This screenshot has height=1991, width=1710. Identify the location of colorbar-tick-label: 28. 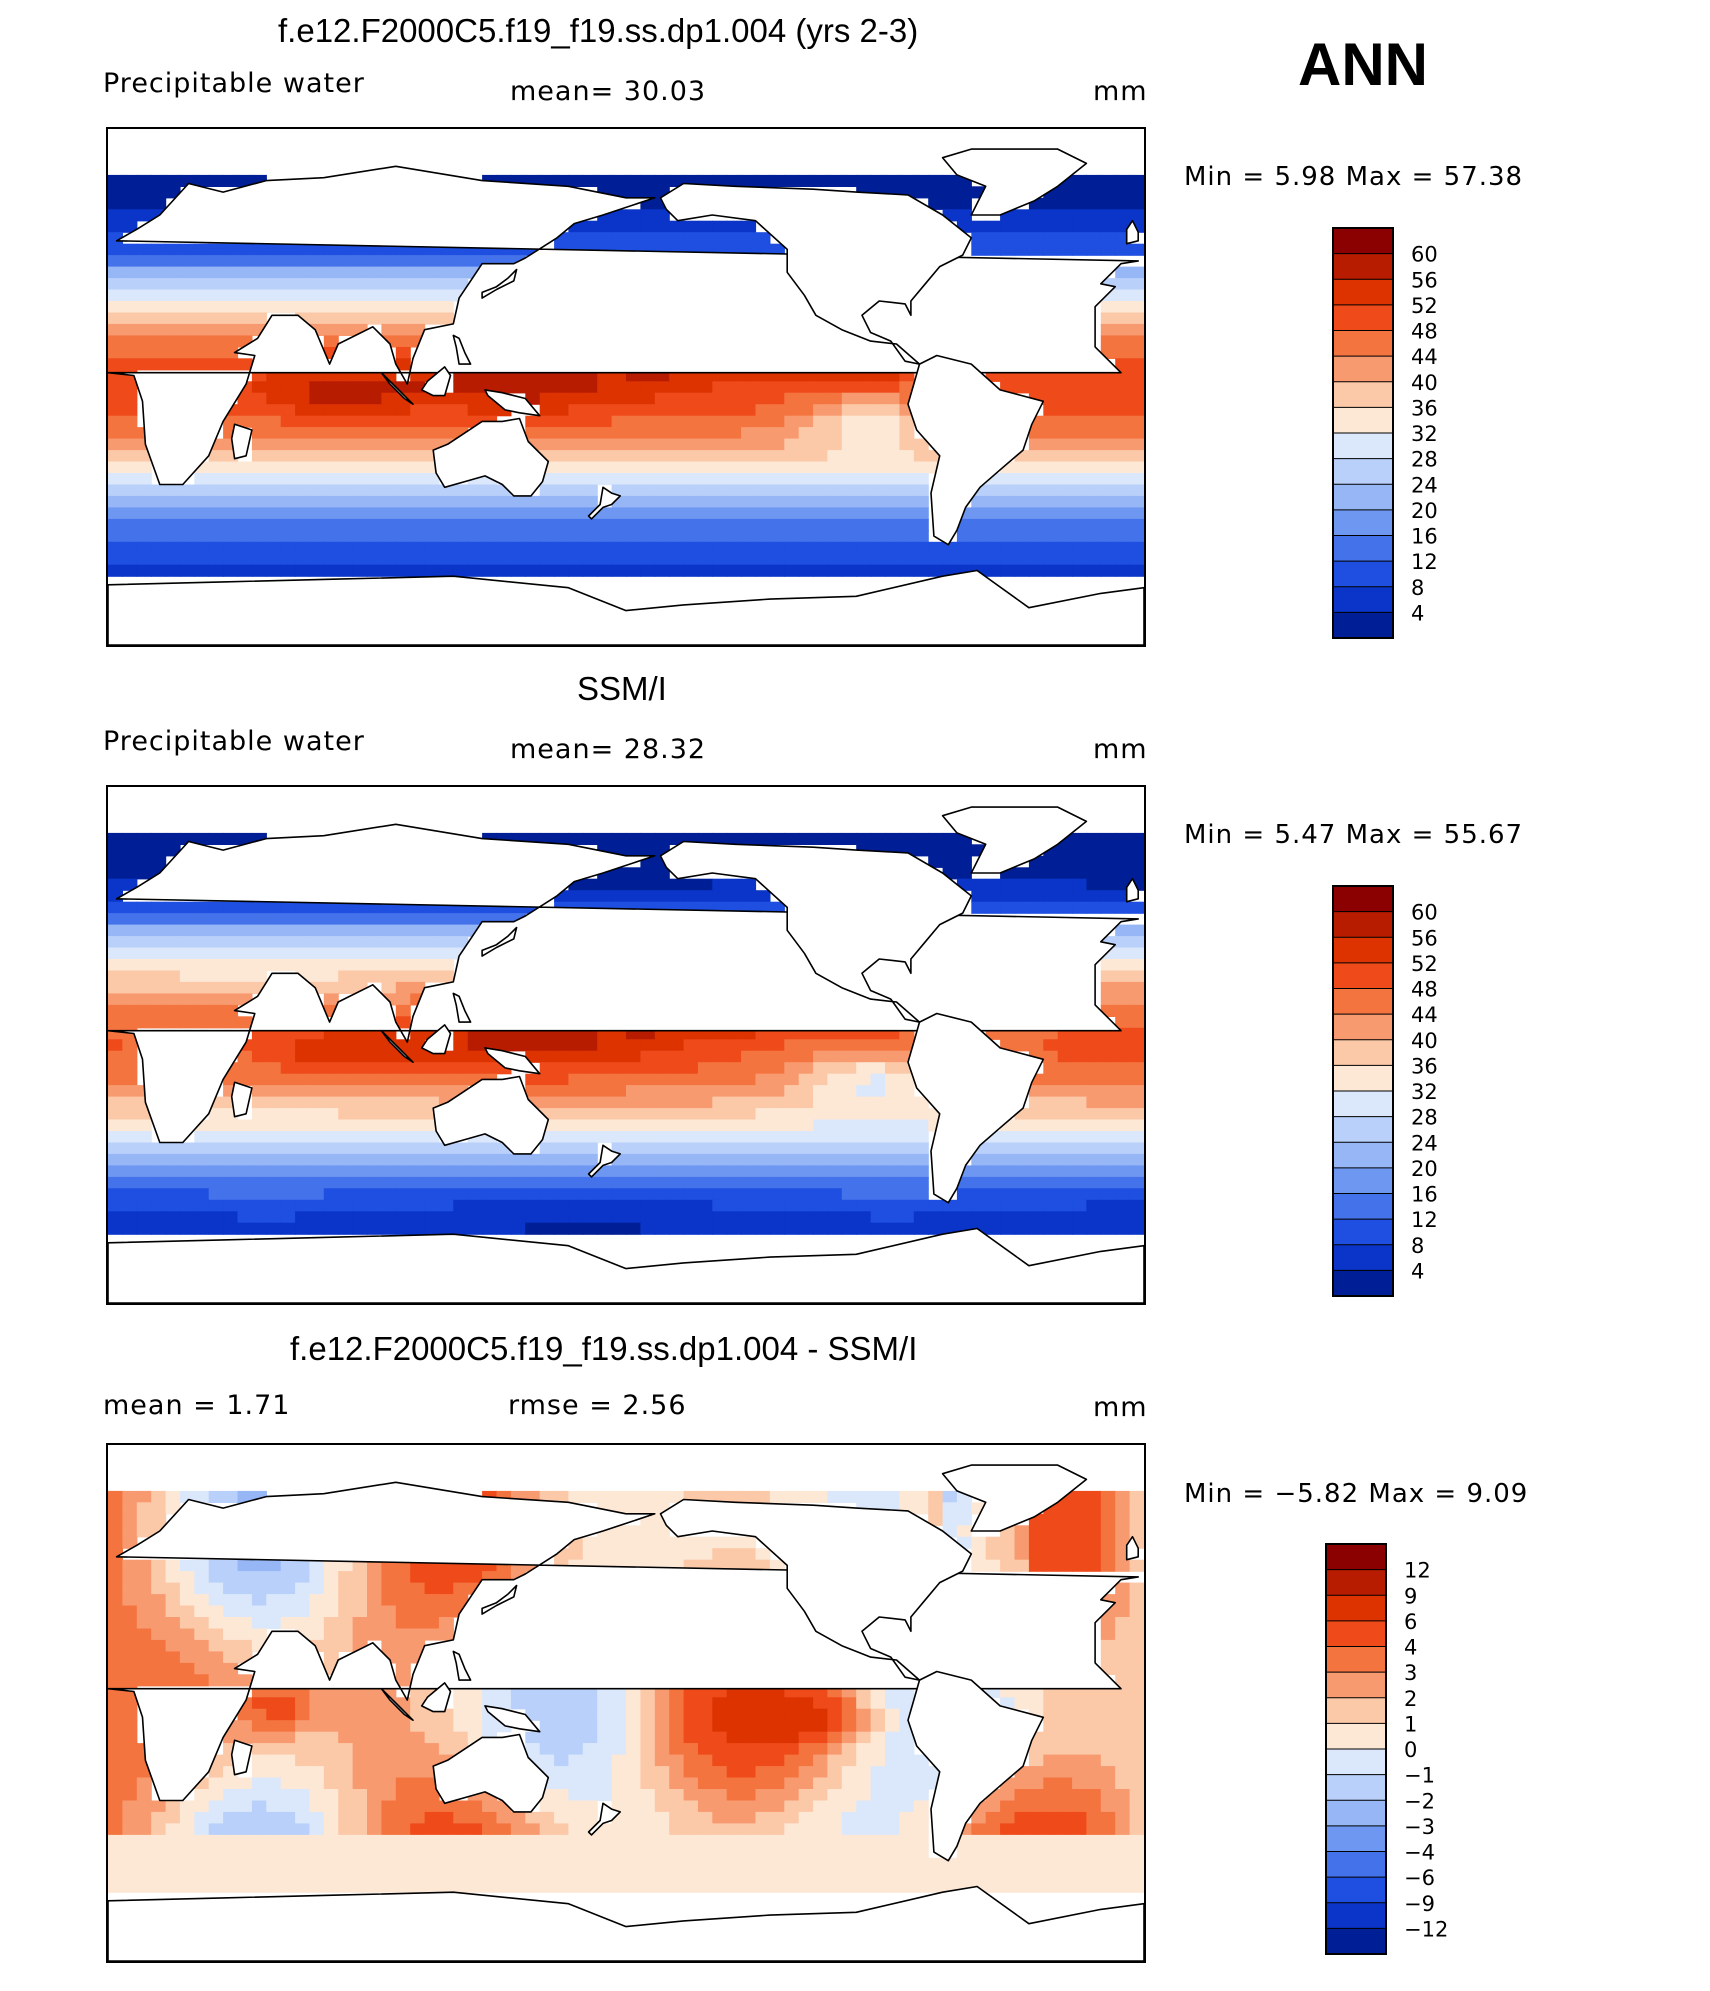
(1424, 1118).